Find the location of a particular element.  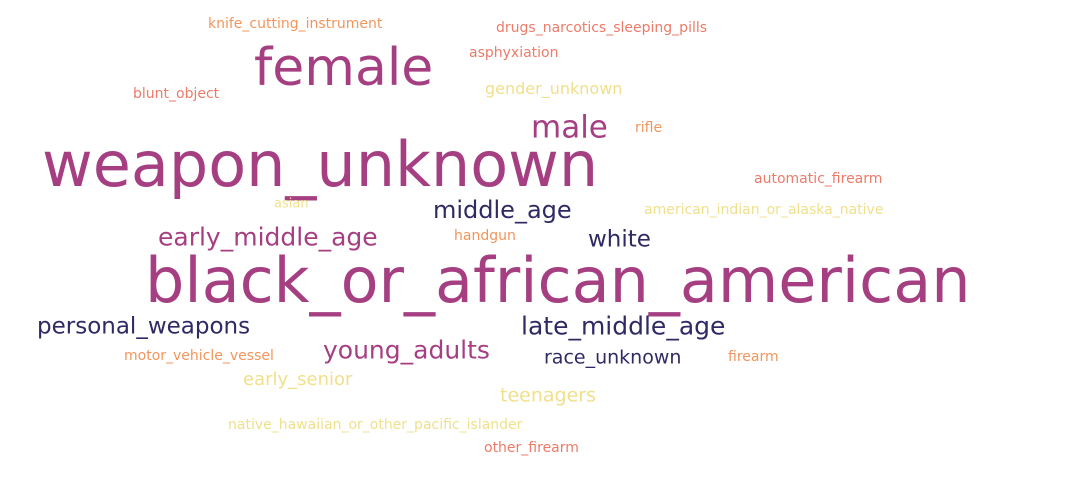

word-rifle: rifle is located at coordinates (649, 128).